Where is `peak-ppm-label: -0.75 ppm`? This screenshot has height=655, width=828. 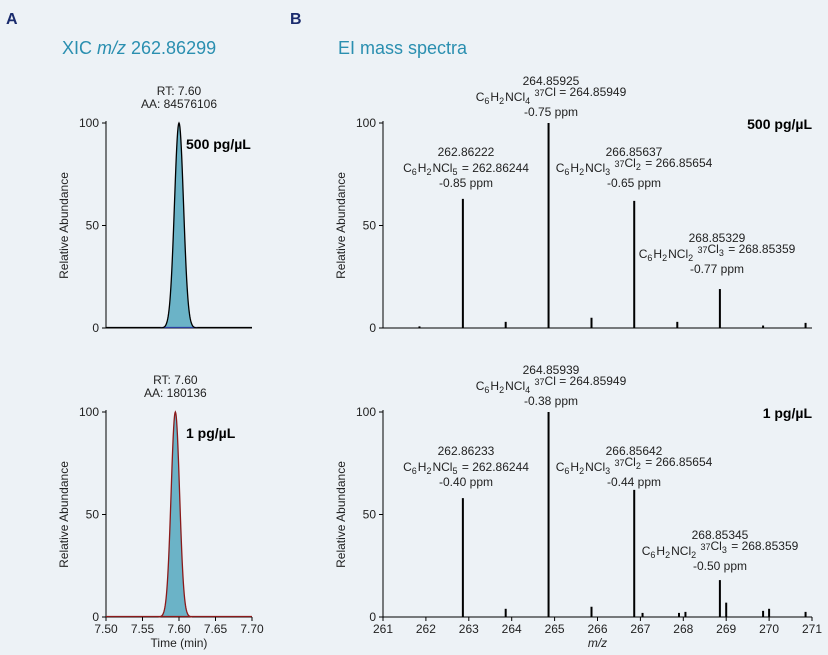
peak-ppm-label: -0.75 ppm is located at coordinates (551, 112).